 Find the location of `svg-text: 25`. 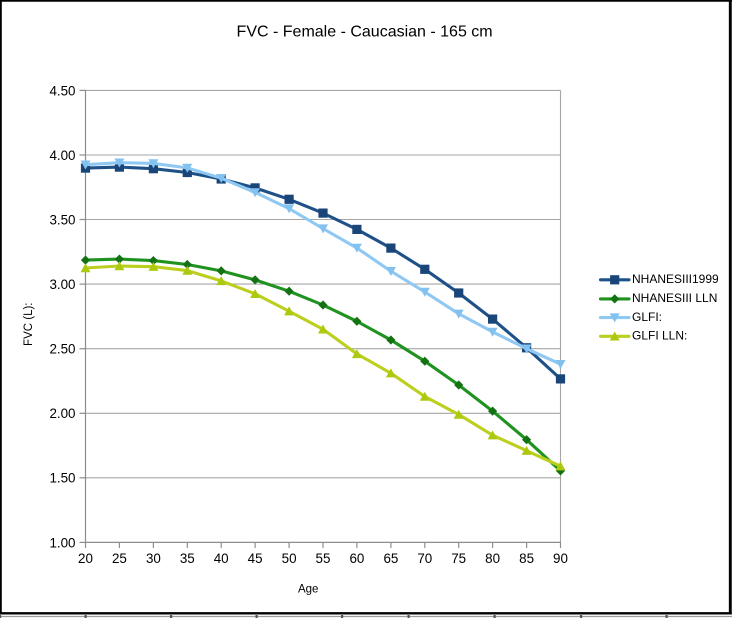

svg-text: 25 is located at coordinates (119, 558).